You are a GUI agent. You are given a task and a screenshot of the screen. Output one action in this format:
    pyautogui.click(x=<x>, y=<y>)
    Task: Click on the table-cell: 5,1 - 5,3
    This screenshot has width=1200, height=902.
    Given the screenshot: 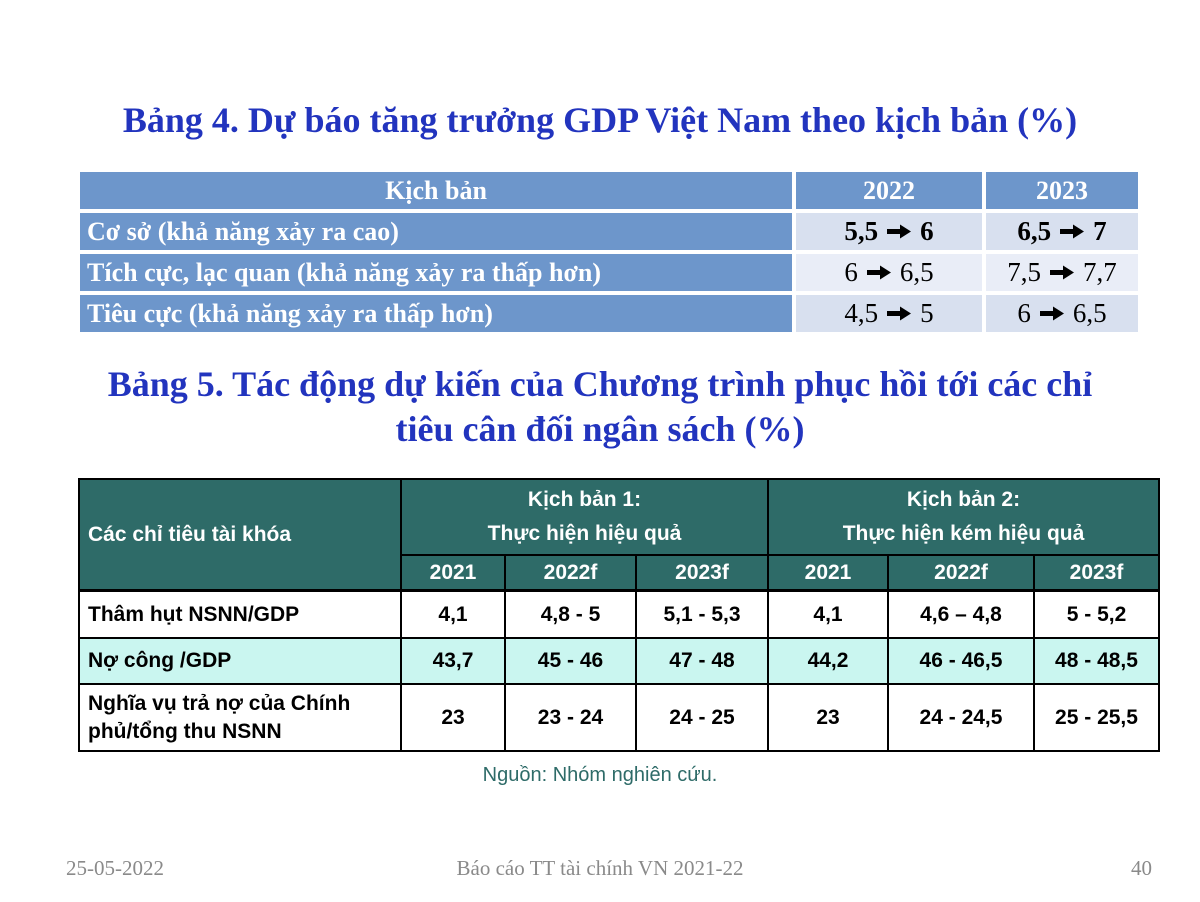 What is the action you would take?
    pyautogui.click(x=702, y=614)
    